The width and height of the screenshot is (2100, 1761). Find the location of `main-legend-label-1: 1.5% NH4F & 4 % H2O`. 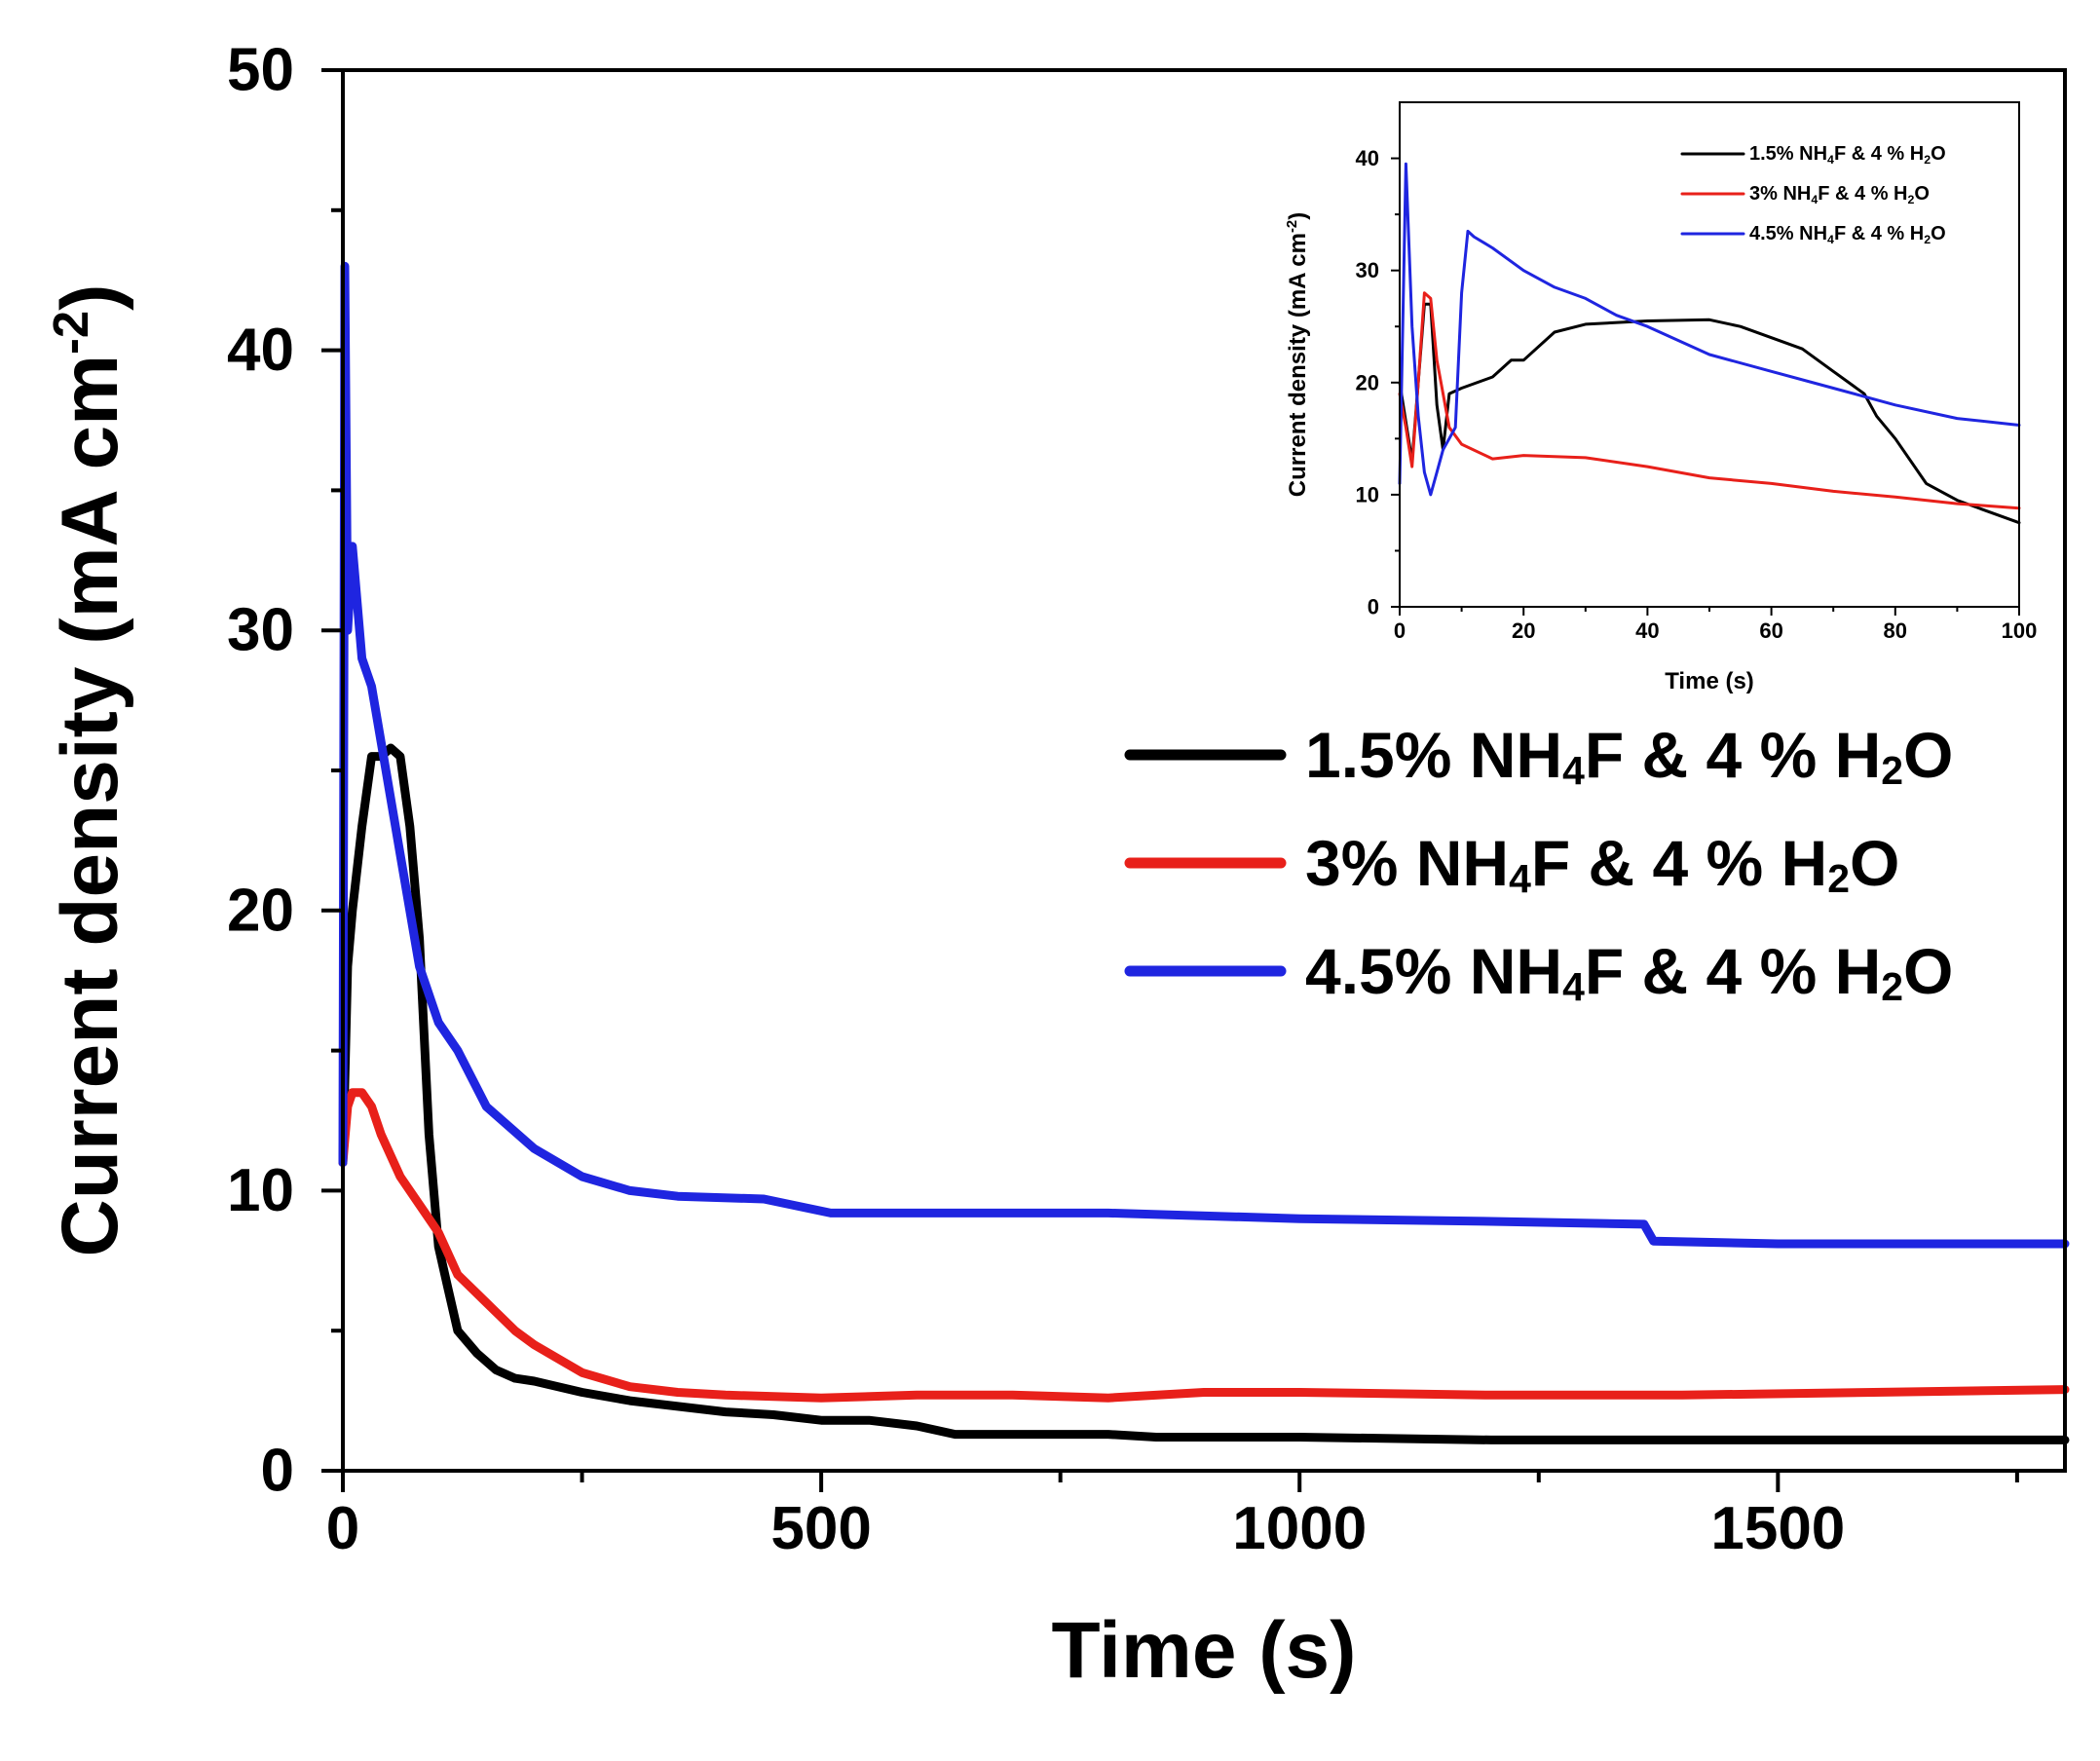

main-legend-label-1: 1.5% NH4F & 4 % H2O is located at coordinates (1629, 756).